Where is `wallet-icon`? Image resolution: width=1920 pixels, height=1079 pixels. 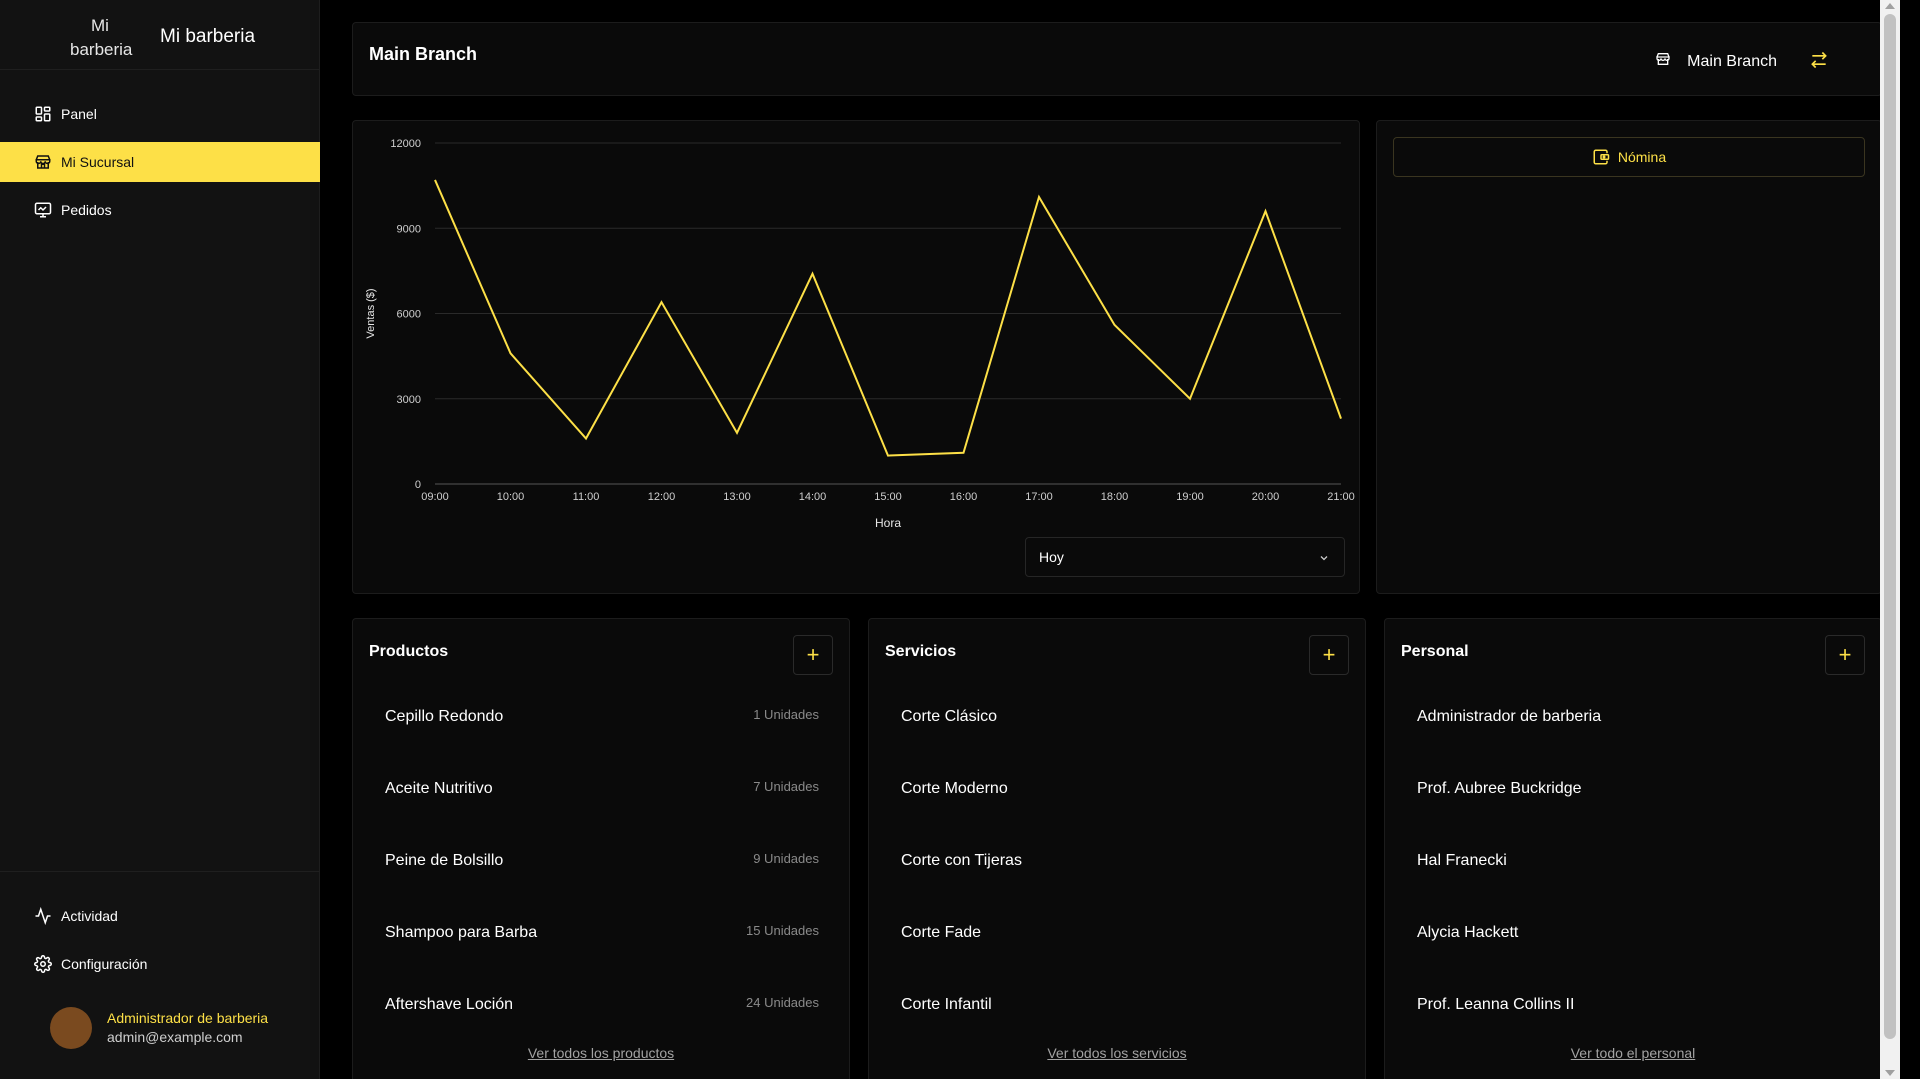
wallet-icon is located at coordinates (1601, 157).